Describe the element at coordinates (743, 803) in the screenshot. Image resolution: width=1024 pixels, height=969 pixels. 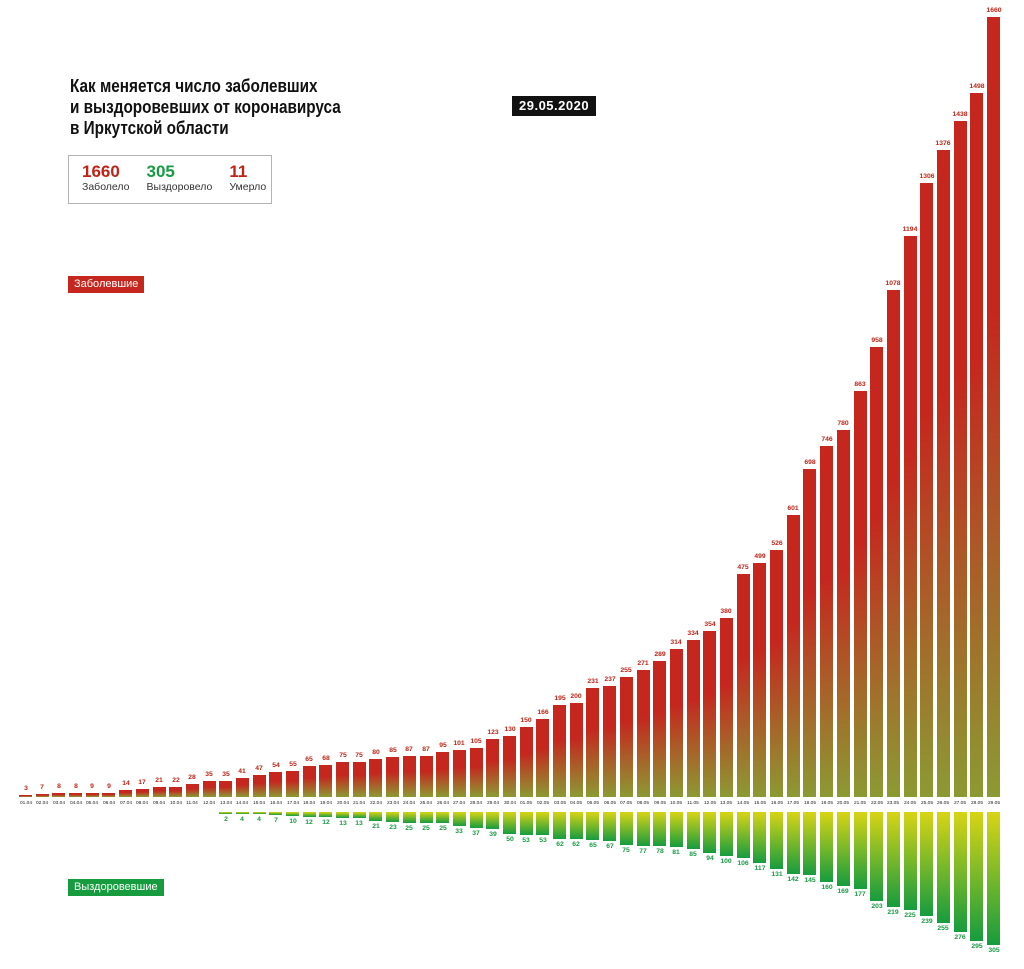
I see `date-tick: 14.05` at that location.